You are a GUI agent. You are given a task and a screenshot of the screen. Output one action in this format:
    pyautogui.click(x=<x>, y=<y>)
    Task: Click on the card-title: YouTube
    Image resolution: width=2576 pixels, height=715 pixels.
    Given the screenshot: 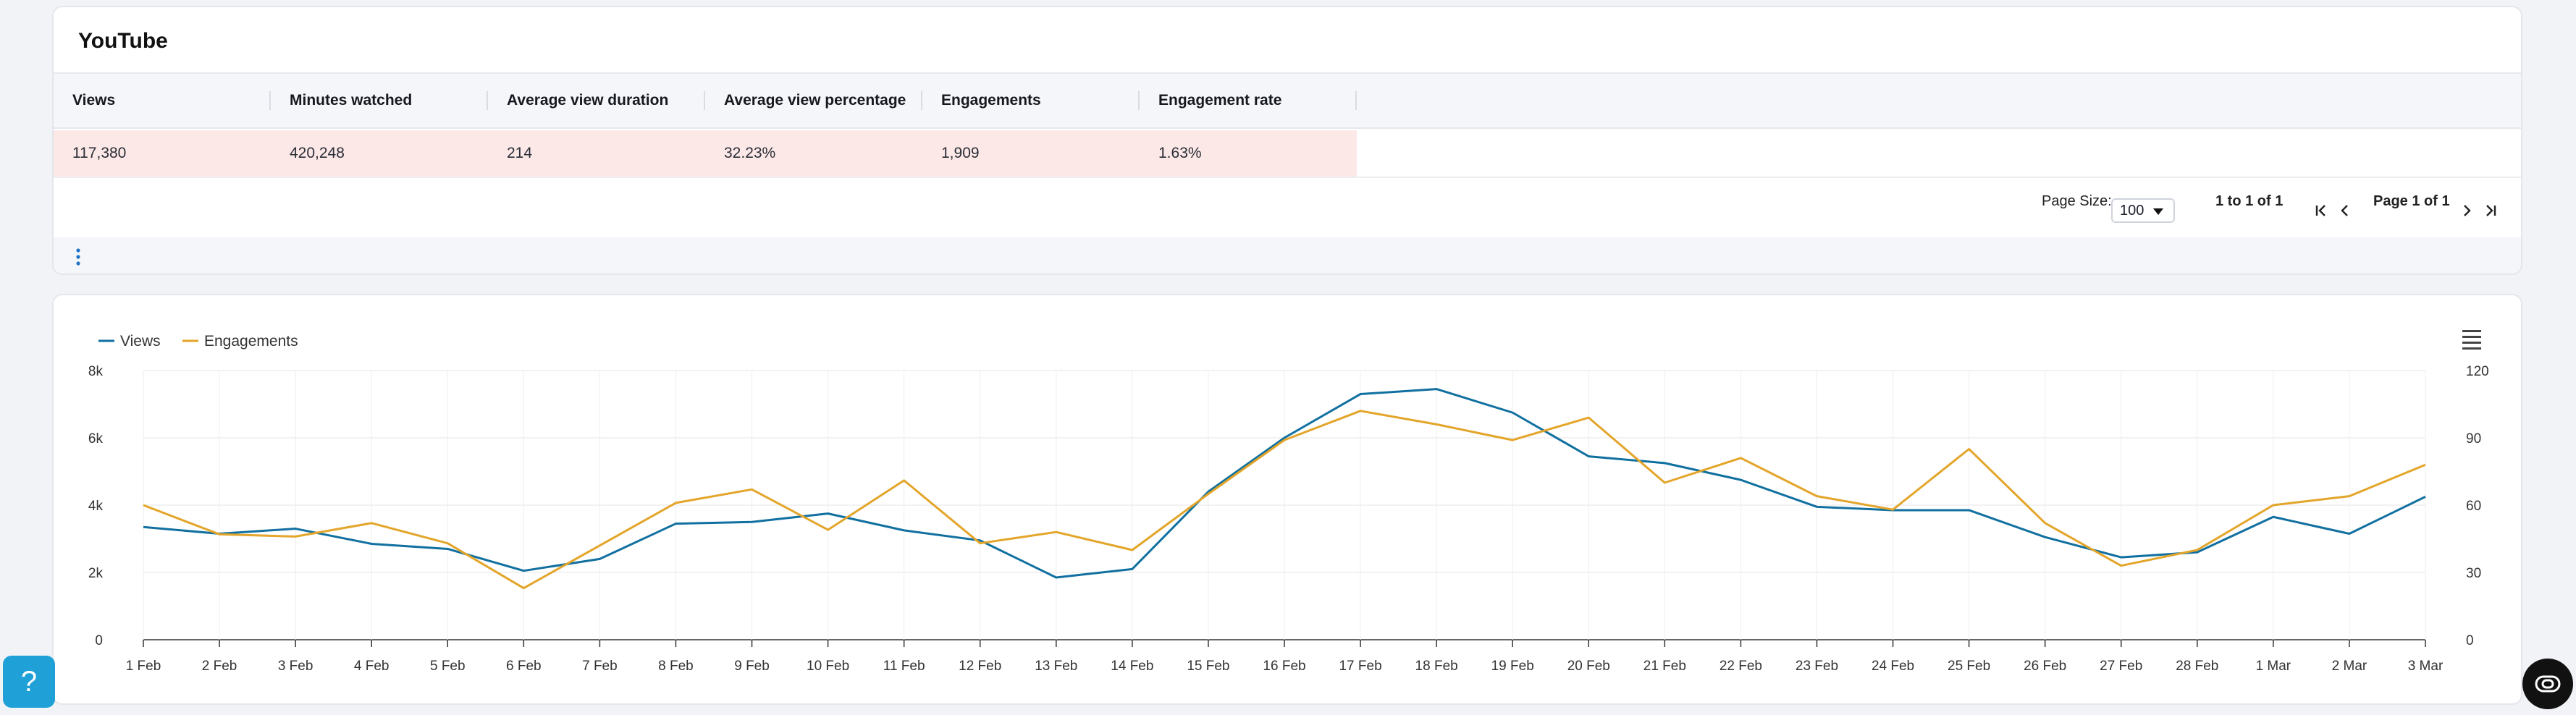 What is the action you would take?
    pyautogui.click(x=123, y=41)
    